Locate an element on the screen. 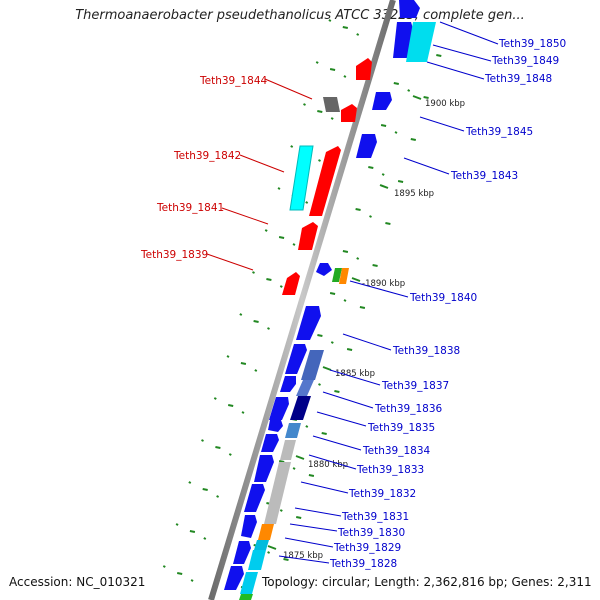  gene-label-teth39-1834: Teth39_1834 is located at coordinates (396, 451).